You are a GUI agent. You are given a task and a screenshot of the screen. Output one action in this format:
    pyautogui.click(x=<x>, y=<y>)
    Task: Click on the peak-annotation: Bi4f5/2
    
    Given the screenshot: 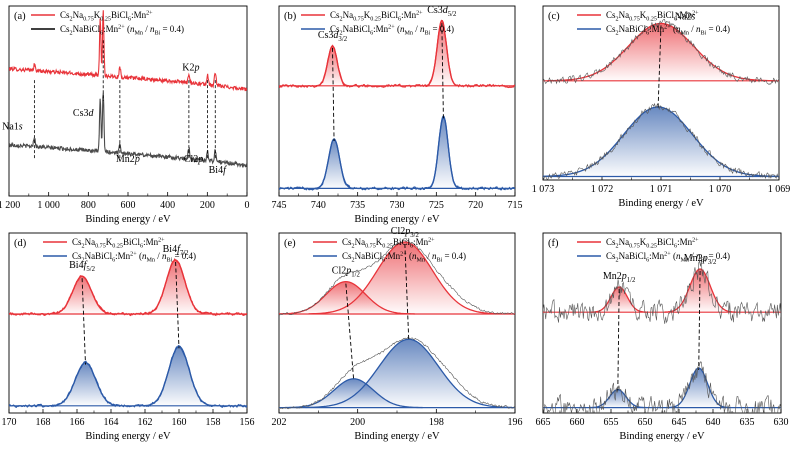 What is the action you would take?
    pyautogui.click(x=82, y=312)
    